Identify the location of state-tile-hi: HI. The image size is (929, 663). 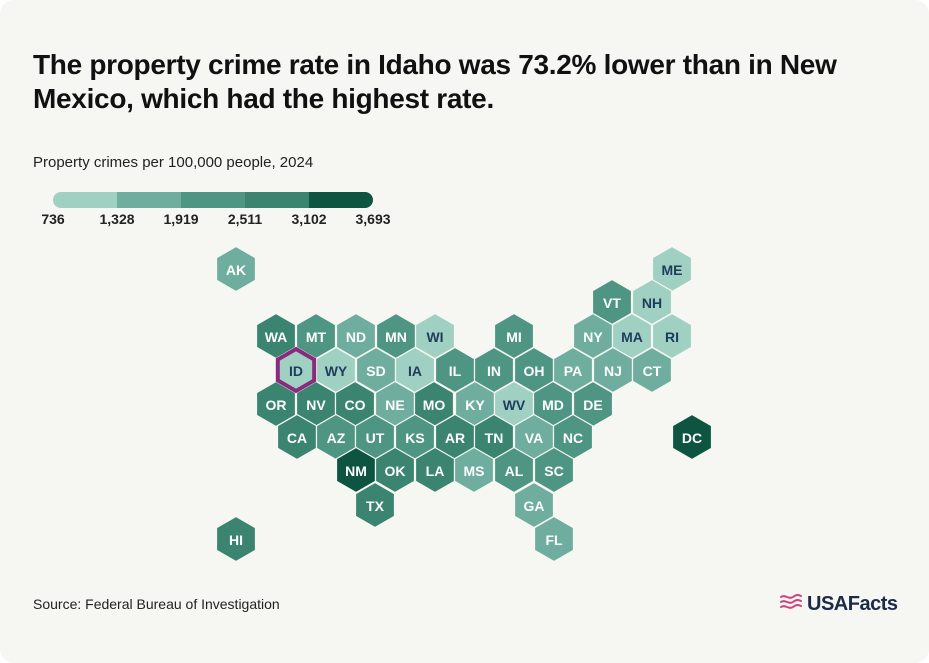
(236, 539).